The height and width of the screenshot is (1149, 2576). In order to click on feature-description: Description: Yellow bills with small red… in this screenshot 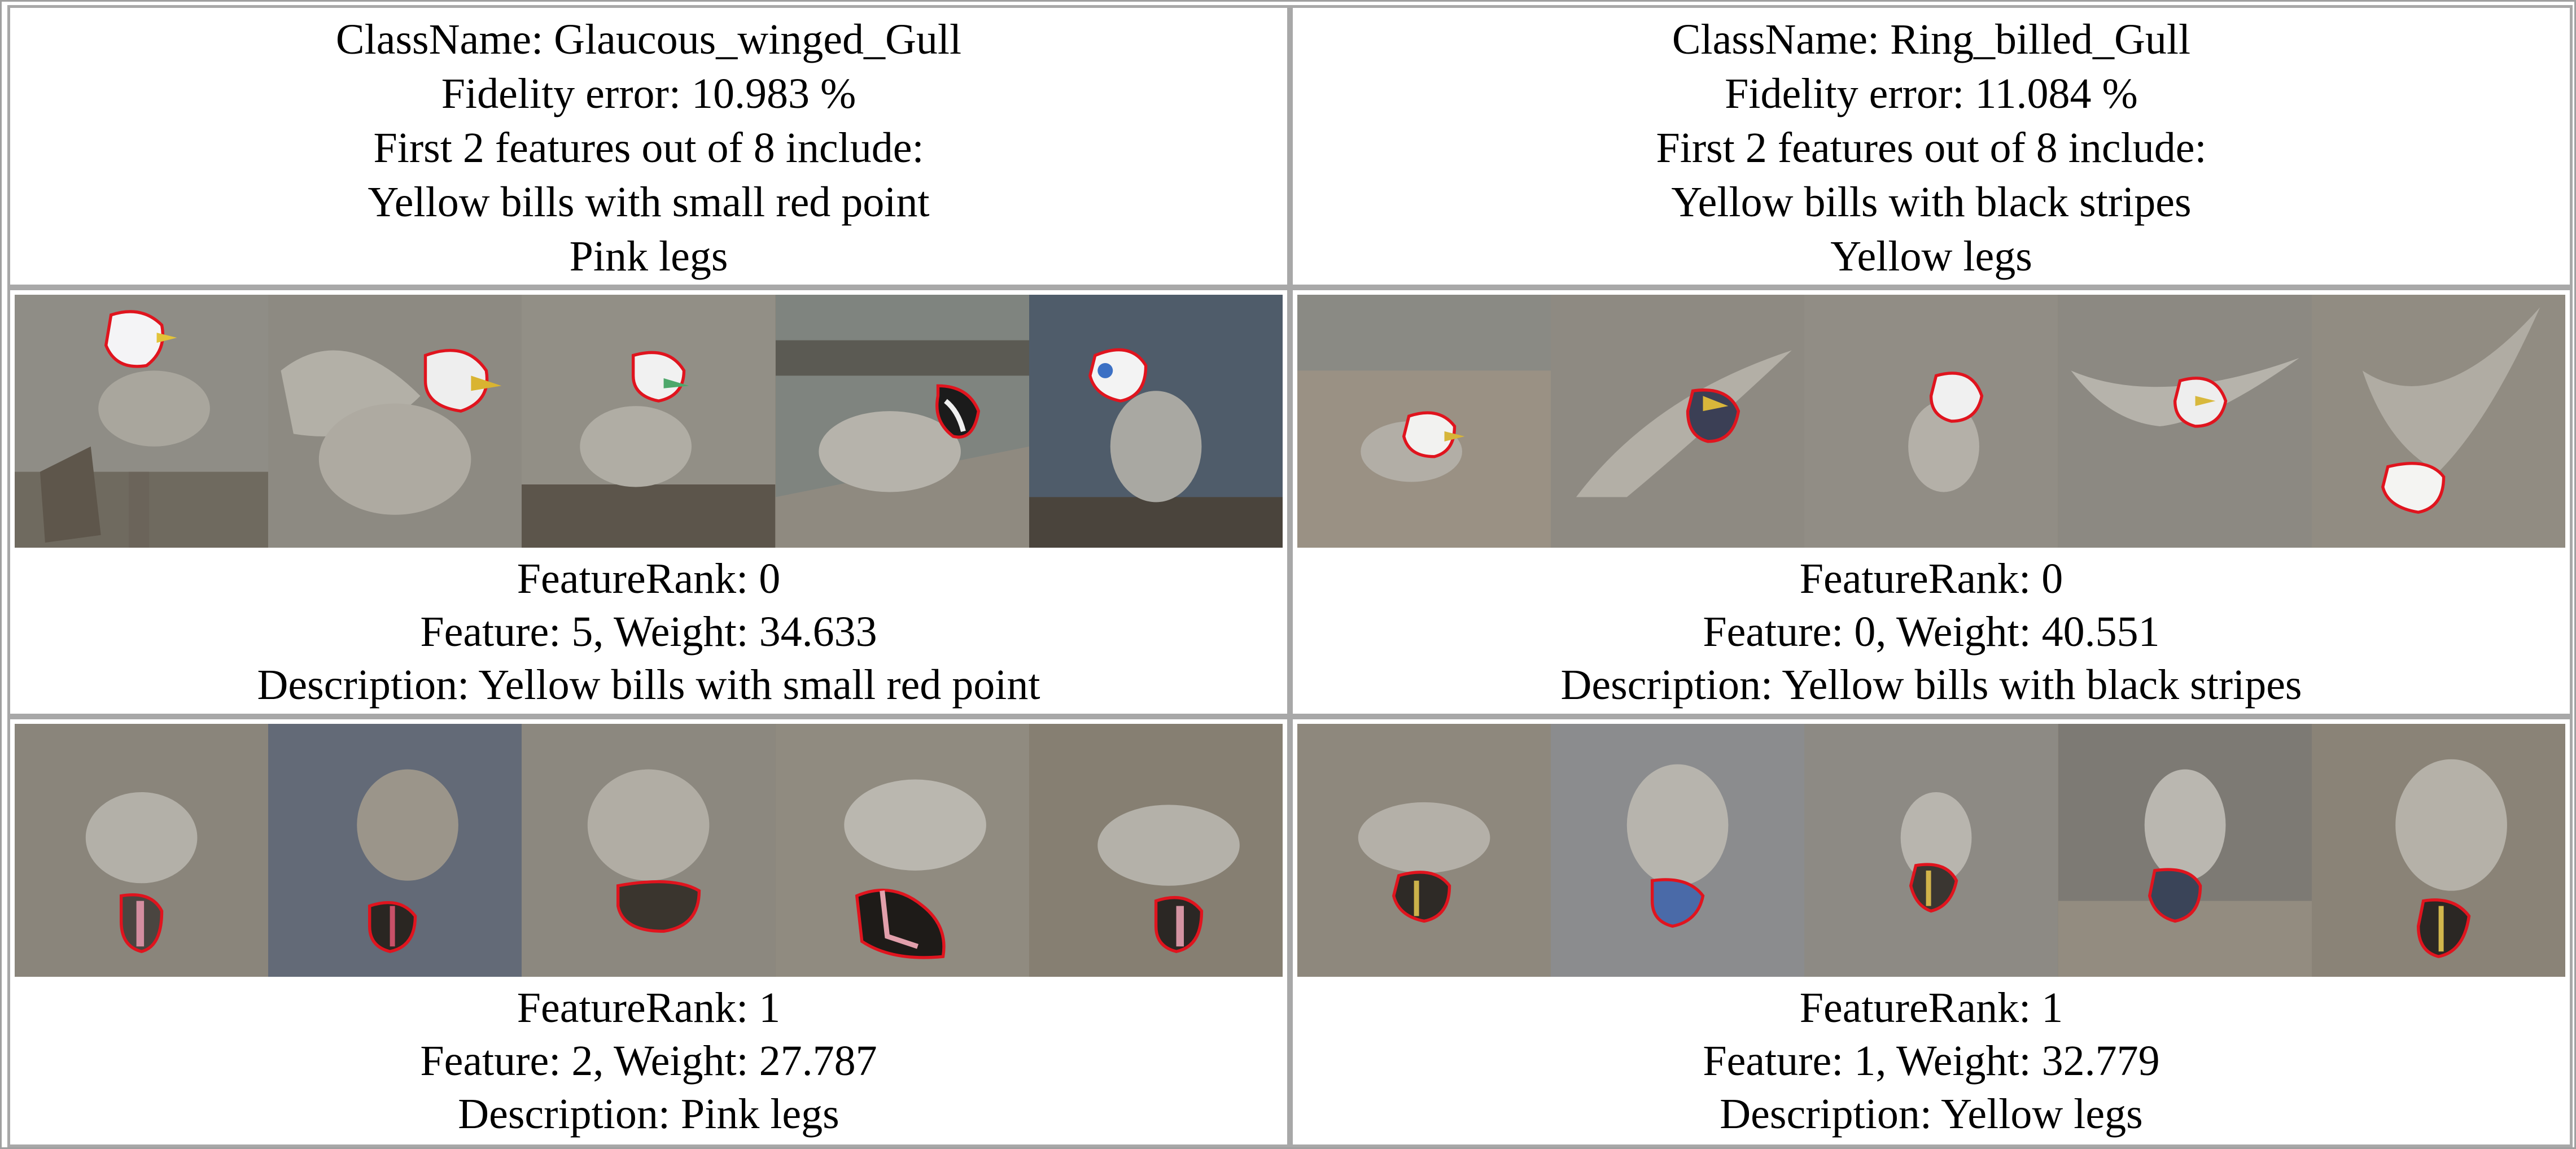, I will do `click(648, 685)`.